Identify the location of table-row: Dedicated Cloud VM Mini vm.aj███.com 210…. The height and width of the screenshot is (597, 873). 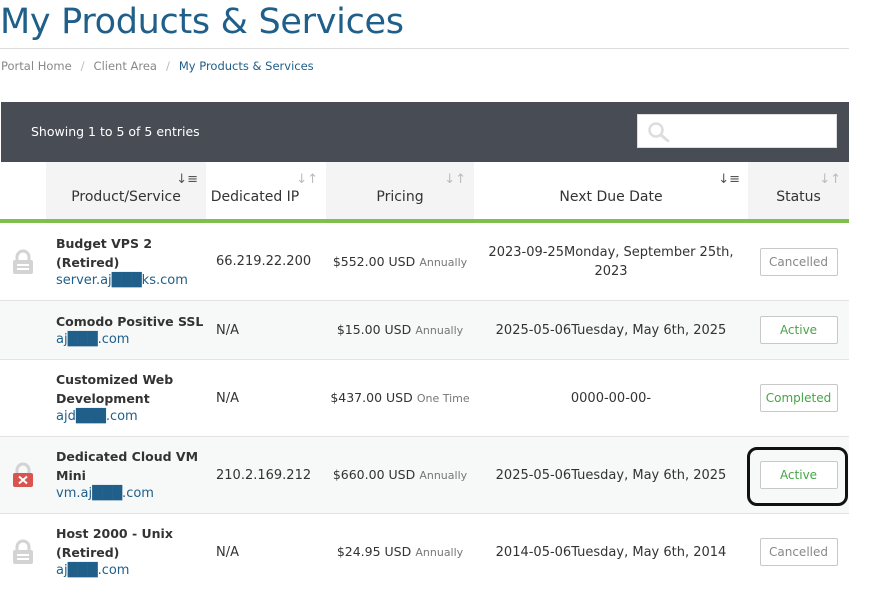
(424, 475).